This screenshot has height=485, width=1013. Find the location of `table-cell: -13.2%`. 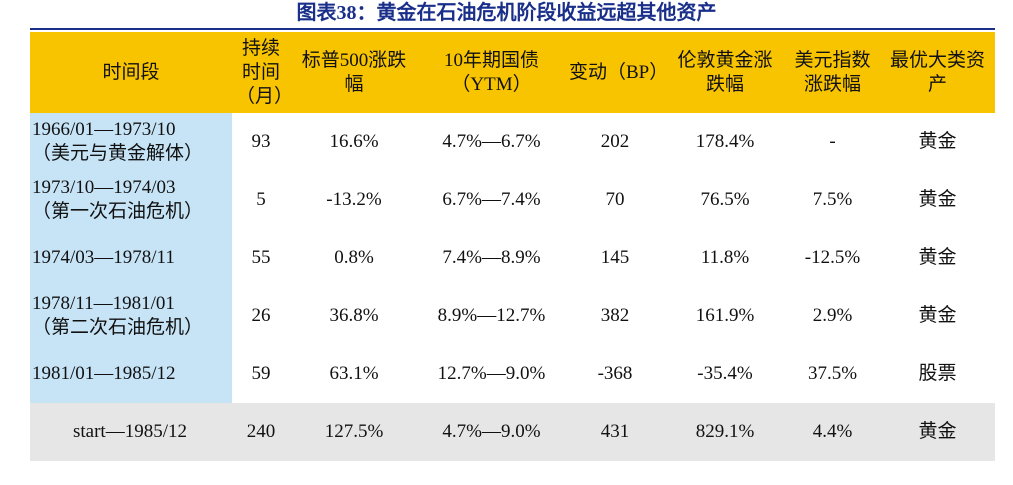

table-cell: -13.2% is located at coordinates (354, 199).